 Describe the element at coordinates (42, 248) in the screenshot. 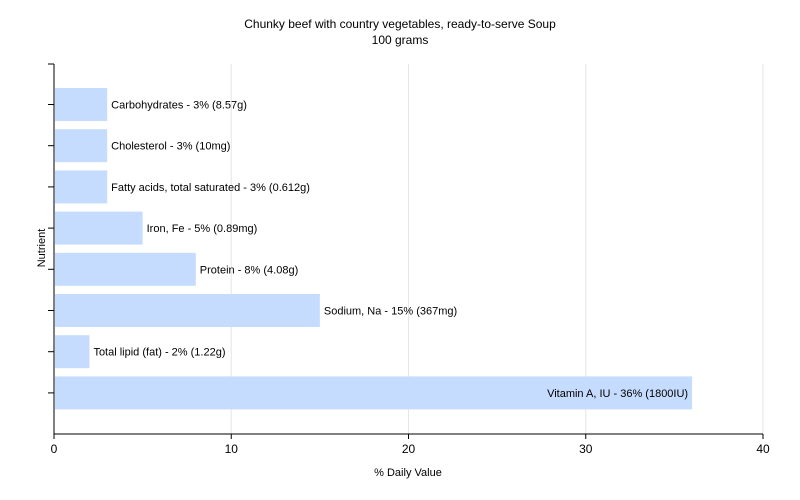

I see `y-axis-title: Nutrient` at that location.